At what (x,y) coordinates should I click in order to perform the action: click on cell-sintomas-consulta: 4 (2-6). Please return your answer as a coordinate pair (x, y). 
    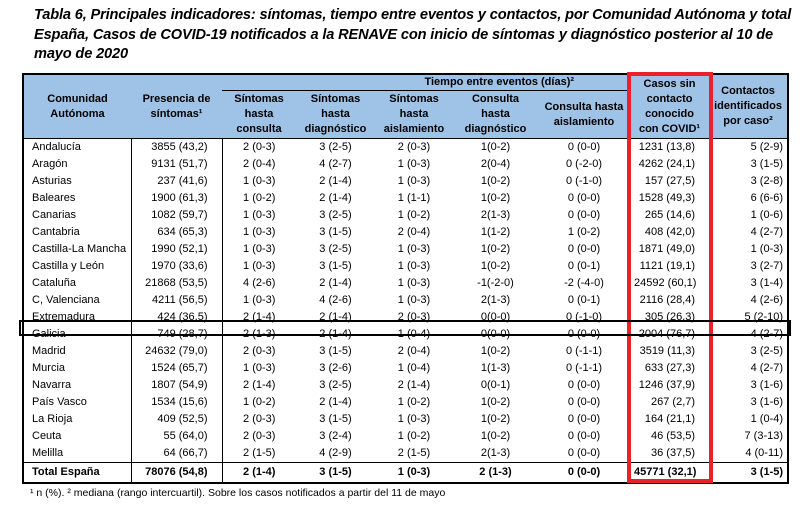
    Looking at the image, I should click on (259, 283).